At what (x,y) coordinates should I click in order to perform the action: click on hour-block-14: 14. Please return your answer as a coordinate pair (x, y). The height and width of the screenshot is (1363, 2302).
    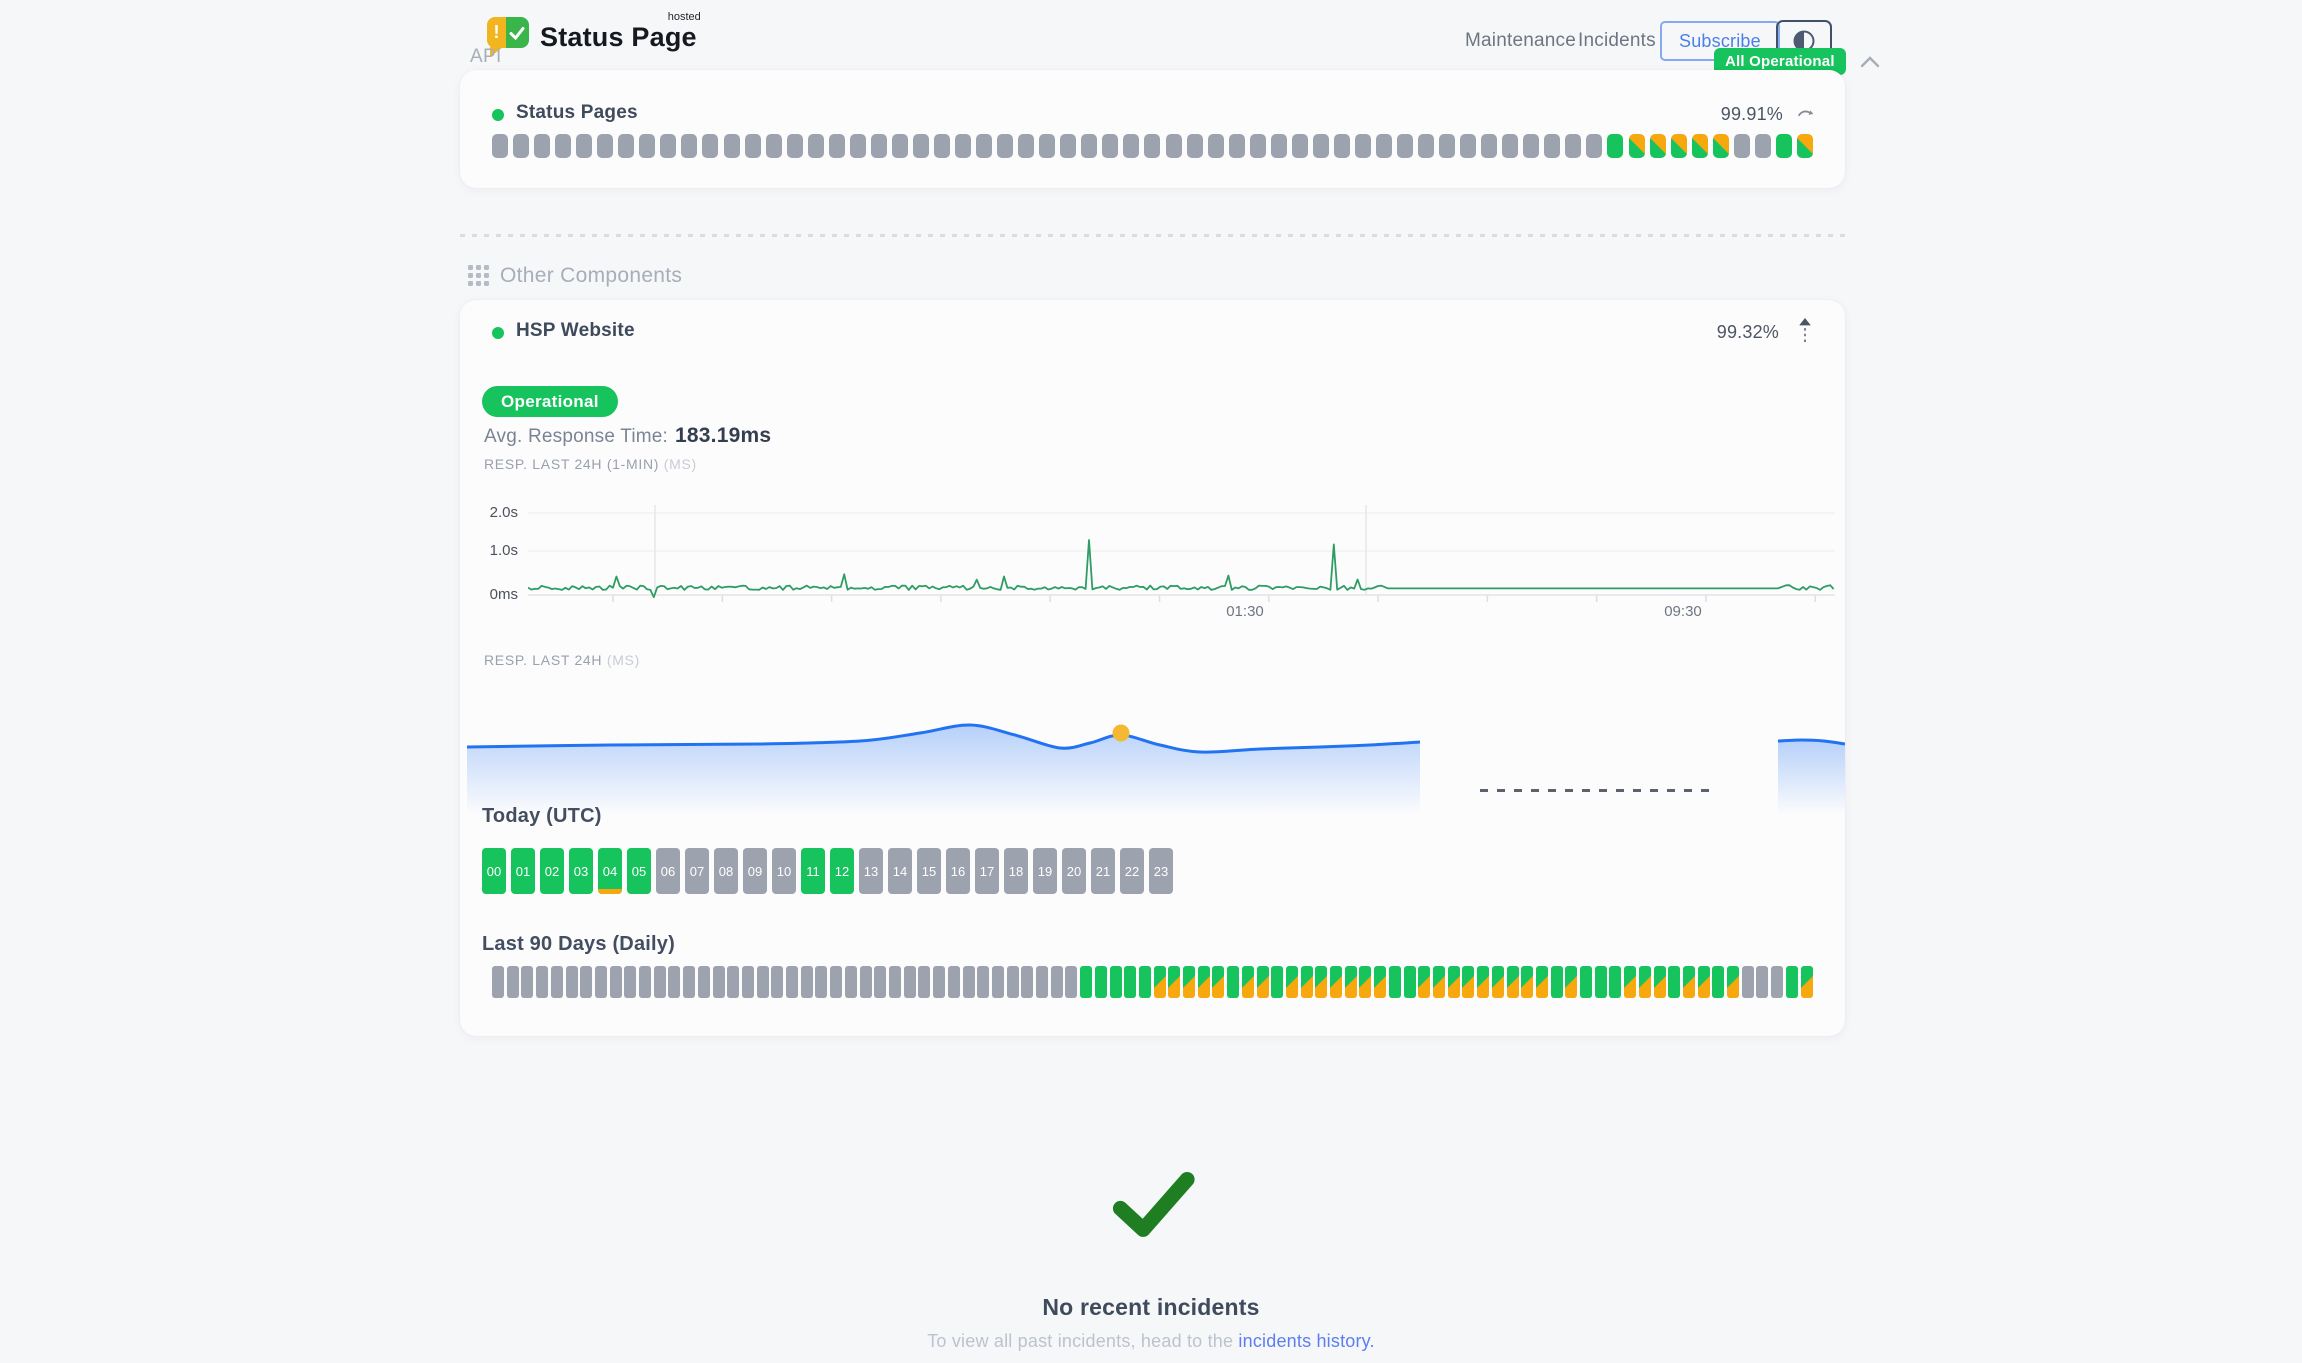
    Looking at the image, I should click on (900, 871).